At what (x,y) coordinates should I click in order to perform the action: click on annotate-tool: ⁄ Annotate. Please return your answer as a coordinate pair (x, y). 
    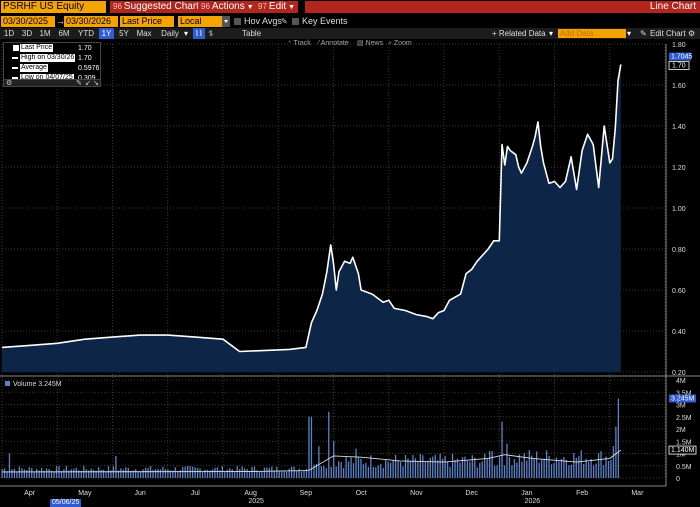
    Looking at the image, I should click on (333, 43).